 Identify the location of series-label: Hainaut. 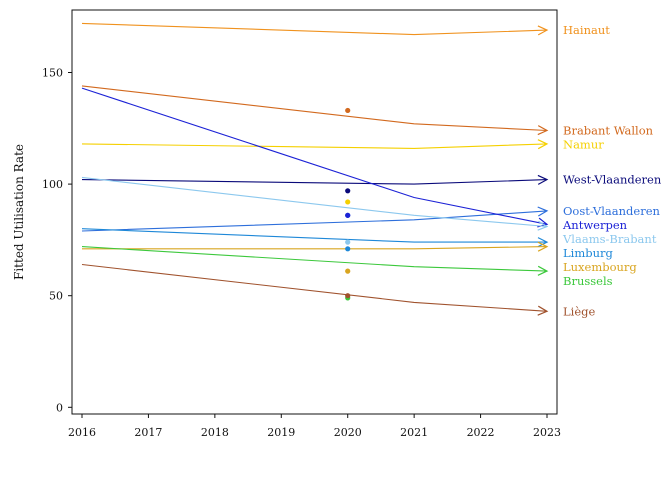
(586, 30).